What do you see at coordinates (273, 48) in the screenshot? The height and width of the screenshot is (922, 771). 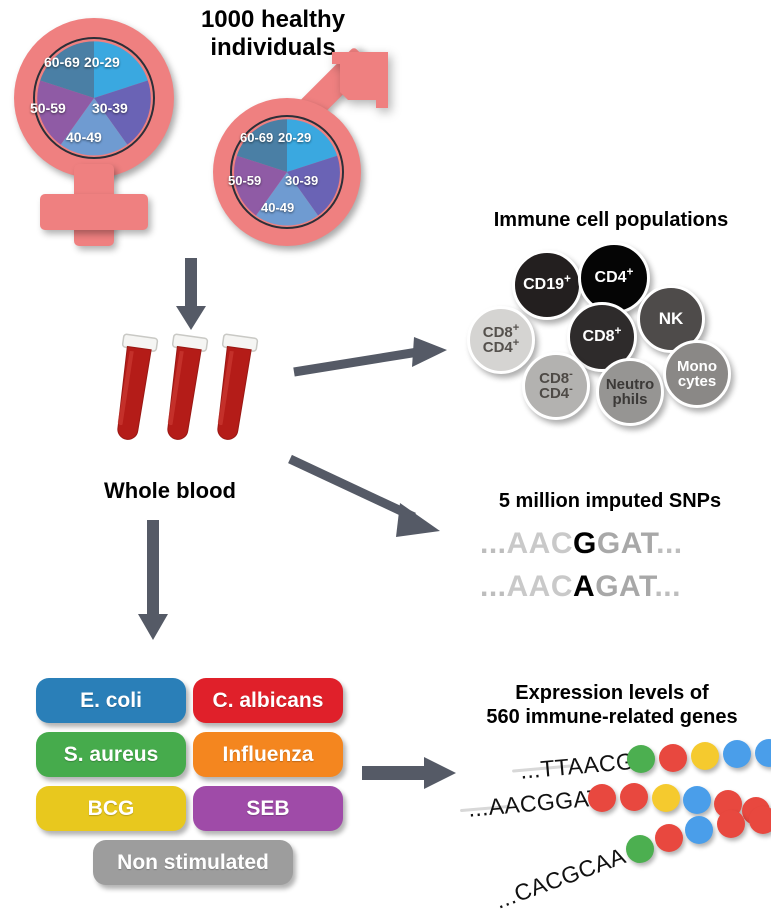 I see `cohort-title-line2: individuals` at bounding box center [273, 48].